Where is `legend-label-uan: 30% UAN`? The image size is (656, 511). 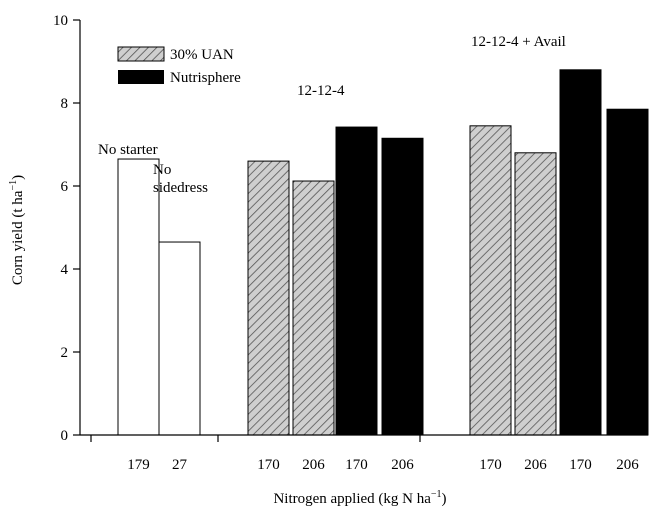 legend-label-uan: 30% UAN is located at coordinates (202, 55).